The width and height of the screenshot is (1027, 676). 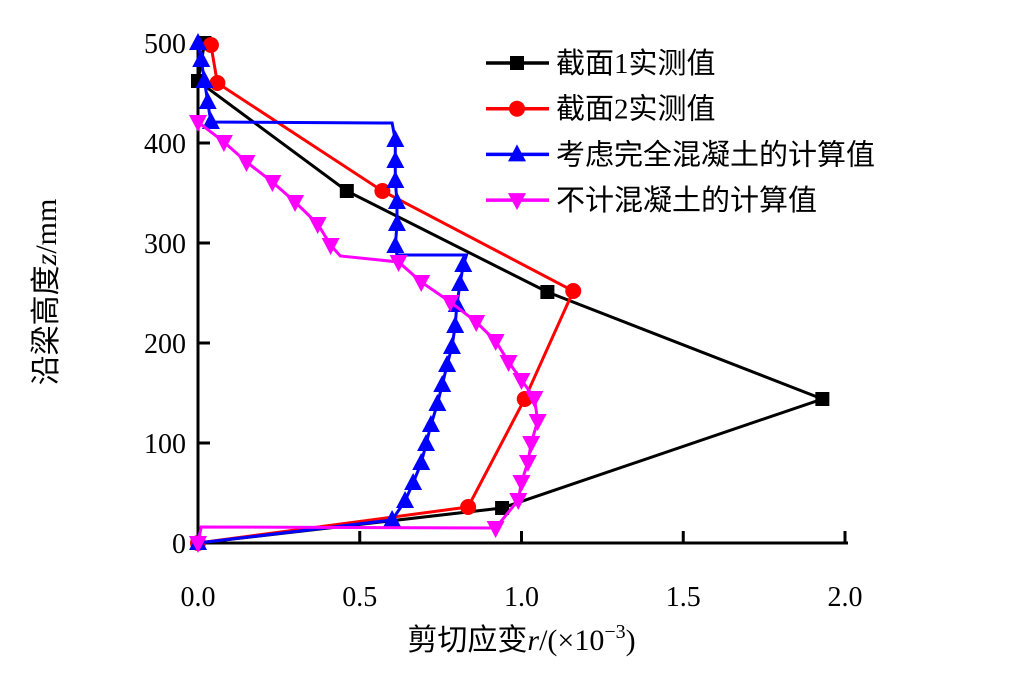 I want to click on legend-item-1: 截面1实测值, so click(x=601, y=63).